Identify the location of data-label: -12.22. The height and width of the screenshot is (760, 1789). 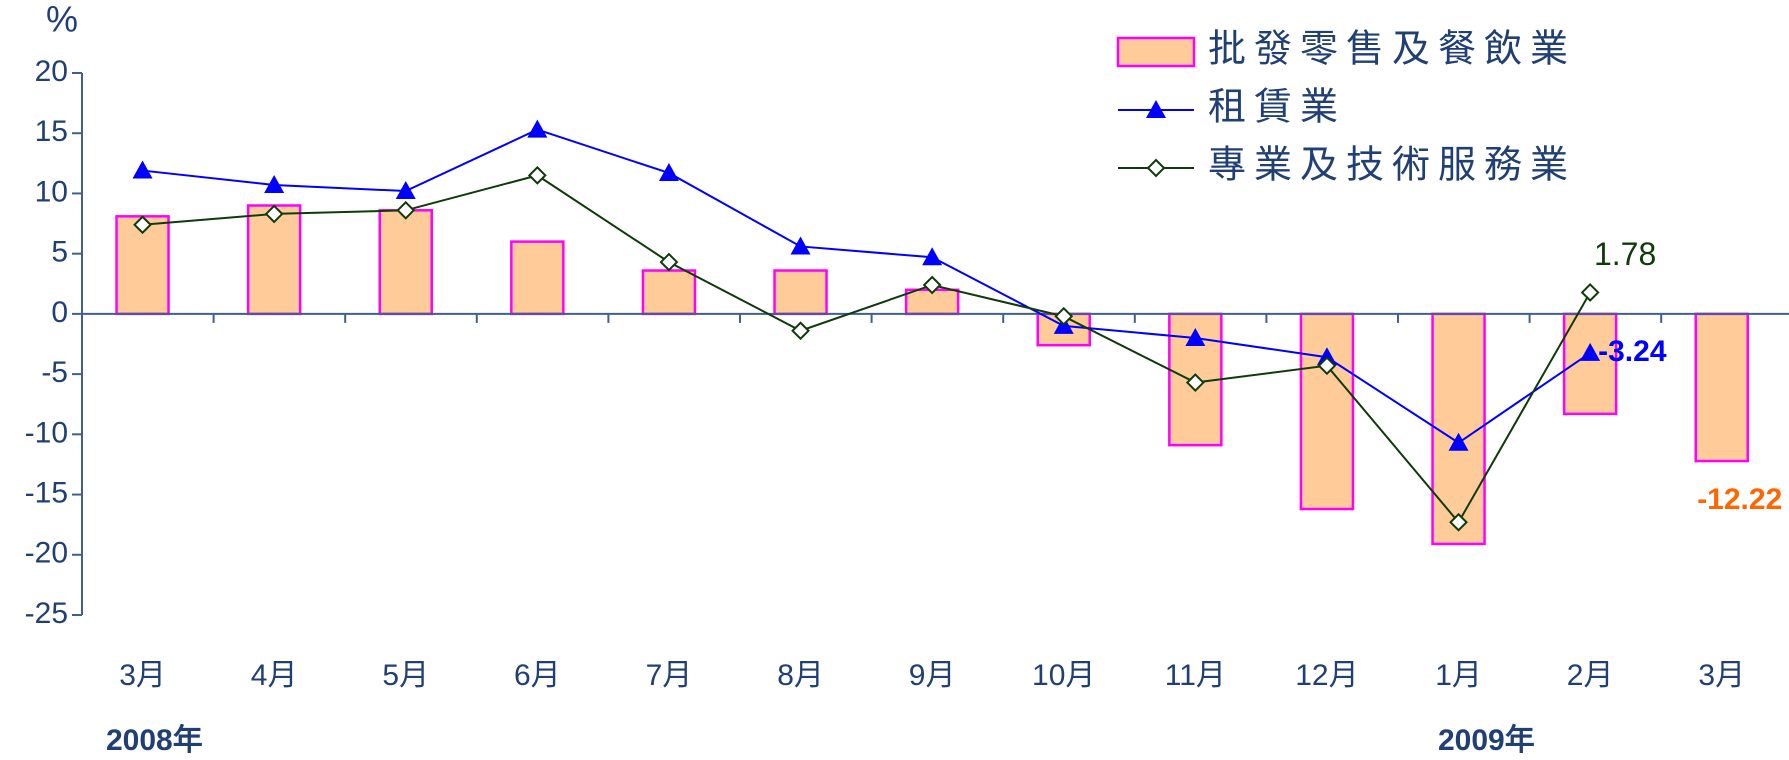
(1739, 499).